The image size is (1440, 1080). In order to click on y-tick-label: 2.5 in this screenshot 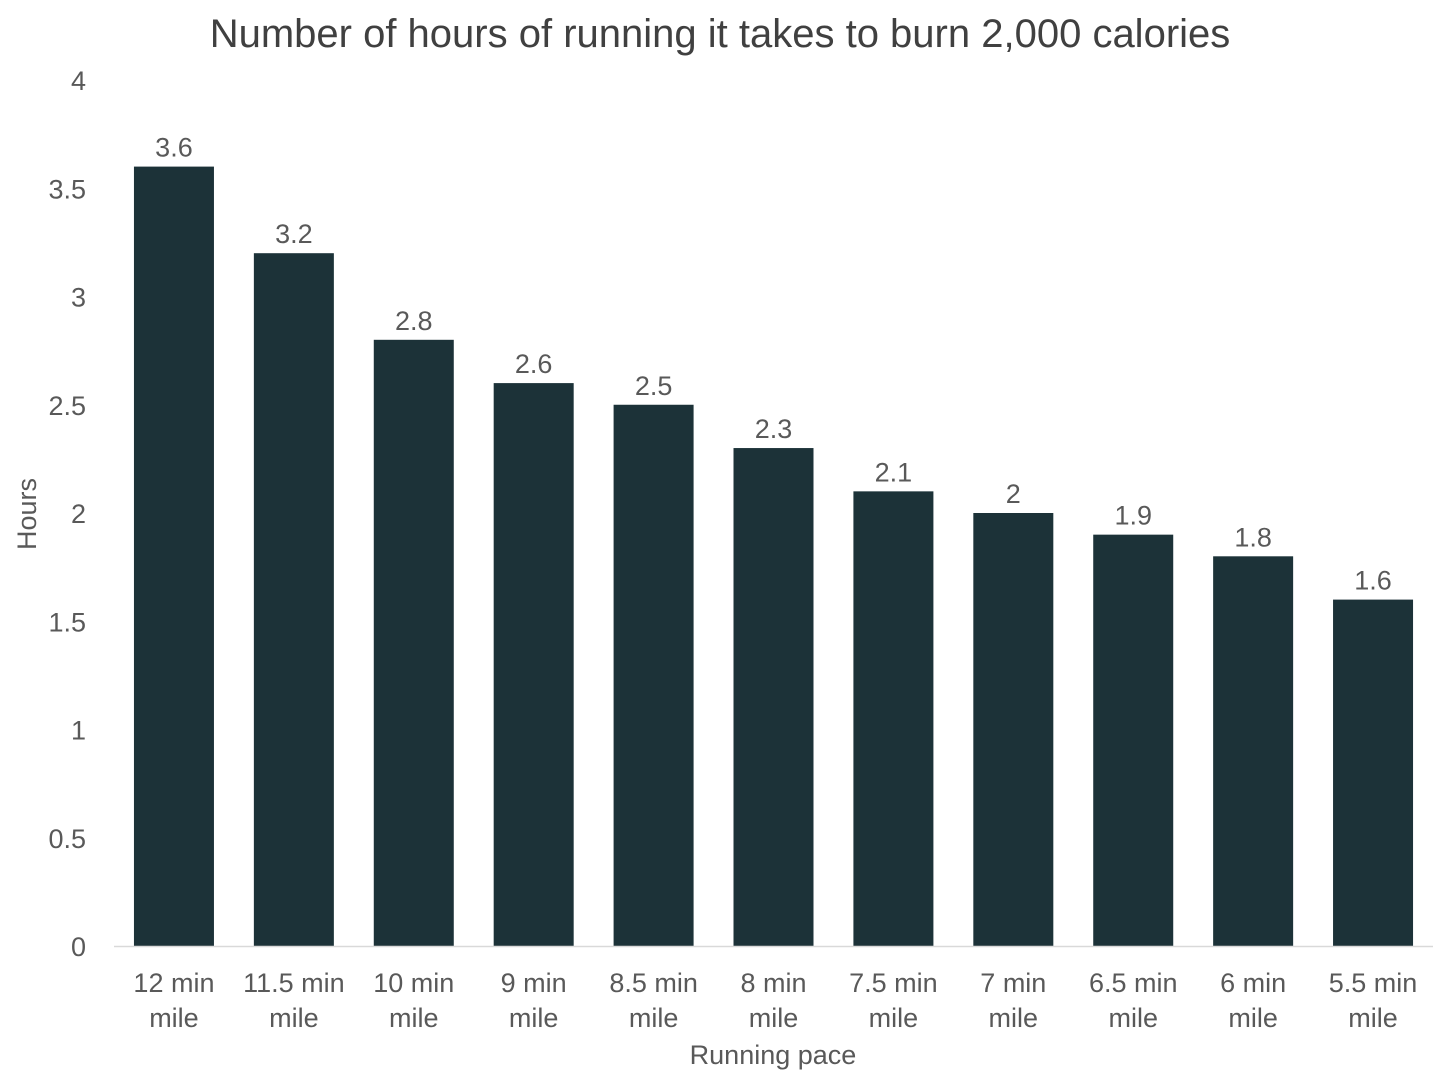, I will do `click(67, 406)`.